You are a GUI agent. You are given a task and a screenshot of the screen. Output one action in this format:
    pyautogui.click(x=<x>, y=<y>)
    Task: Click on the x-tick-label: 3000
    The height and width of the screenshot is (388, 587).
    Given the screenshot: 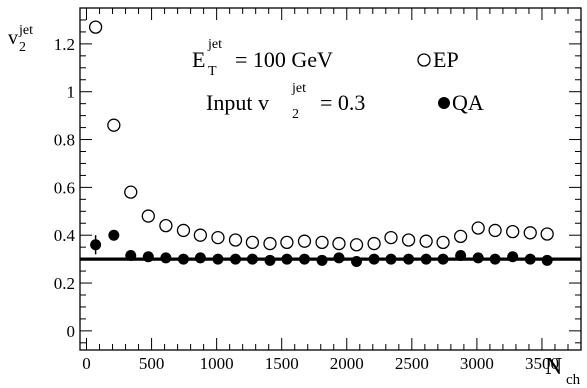 What is the action you would take?
    pyautogui.click(x=477, y=363)
    